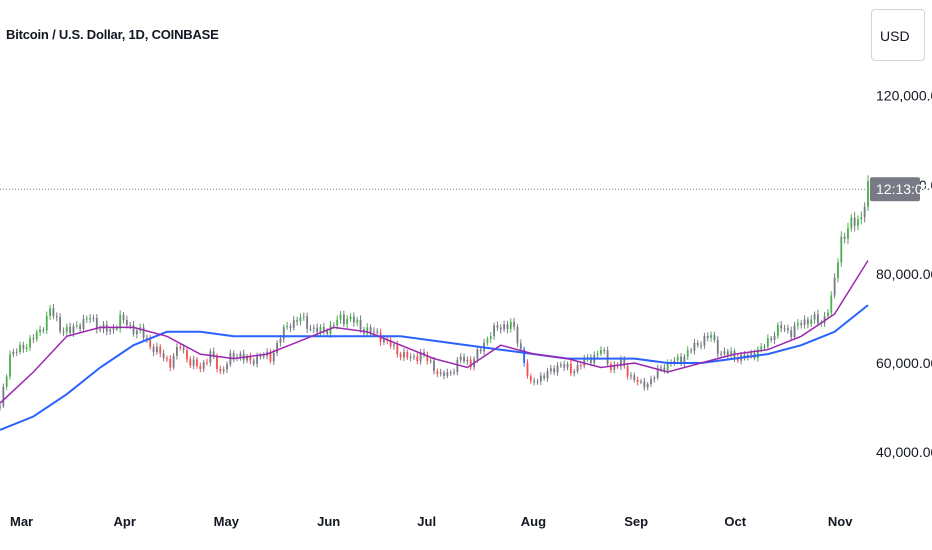  What do you see at coordinates (112, 34) in the screenshot?
I see `chart-title: Bitcoin / U.S. Dollar, 1D, COINBASE` at bounding box center [112, 34].